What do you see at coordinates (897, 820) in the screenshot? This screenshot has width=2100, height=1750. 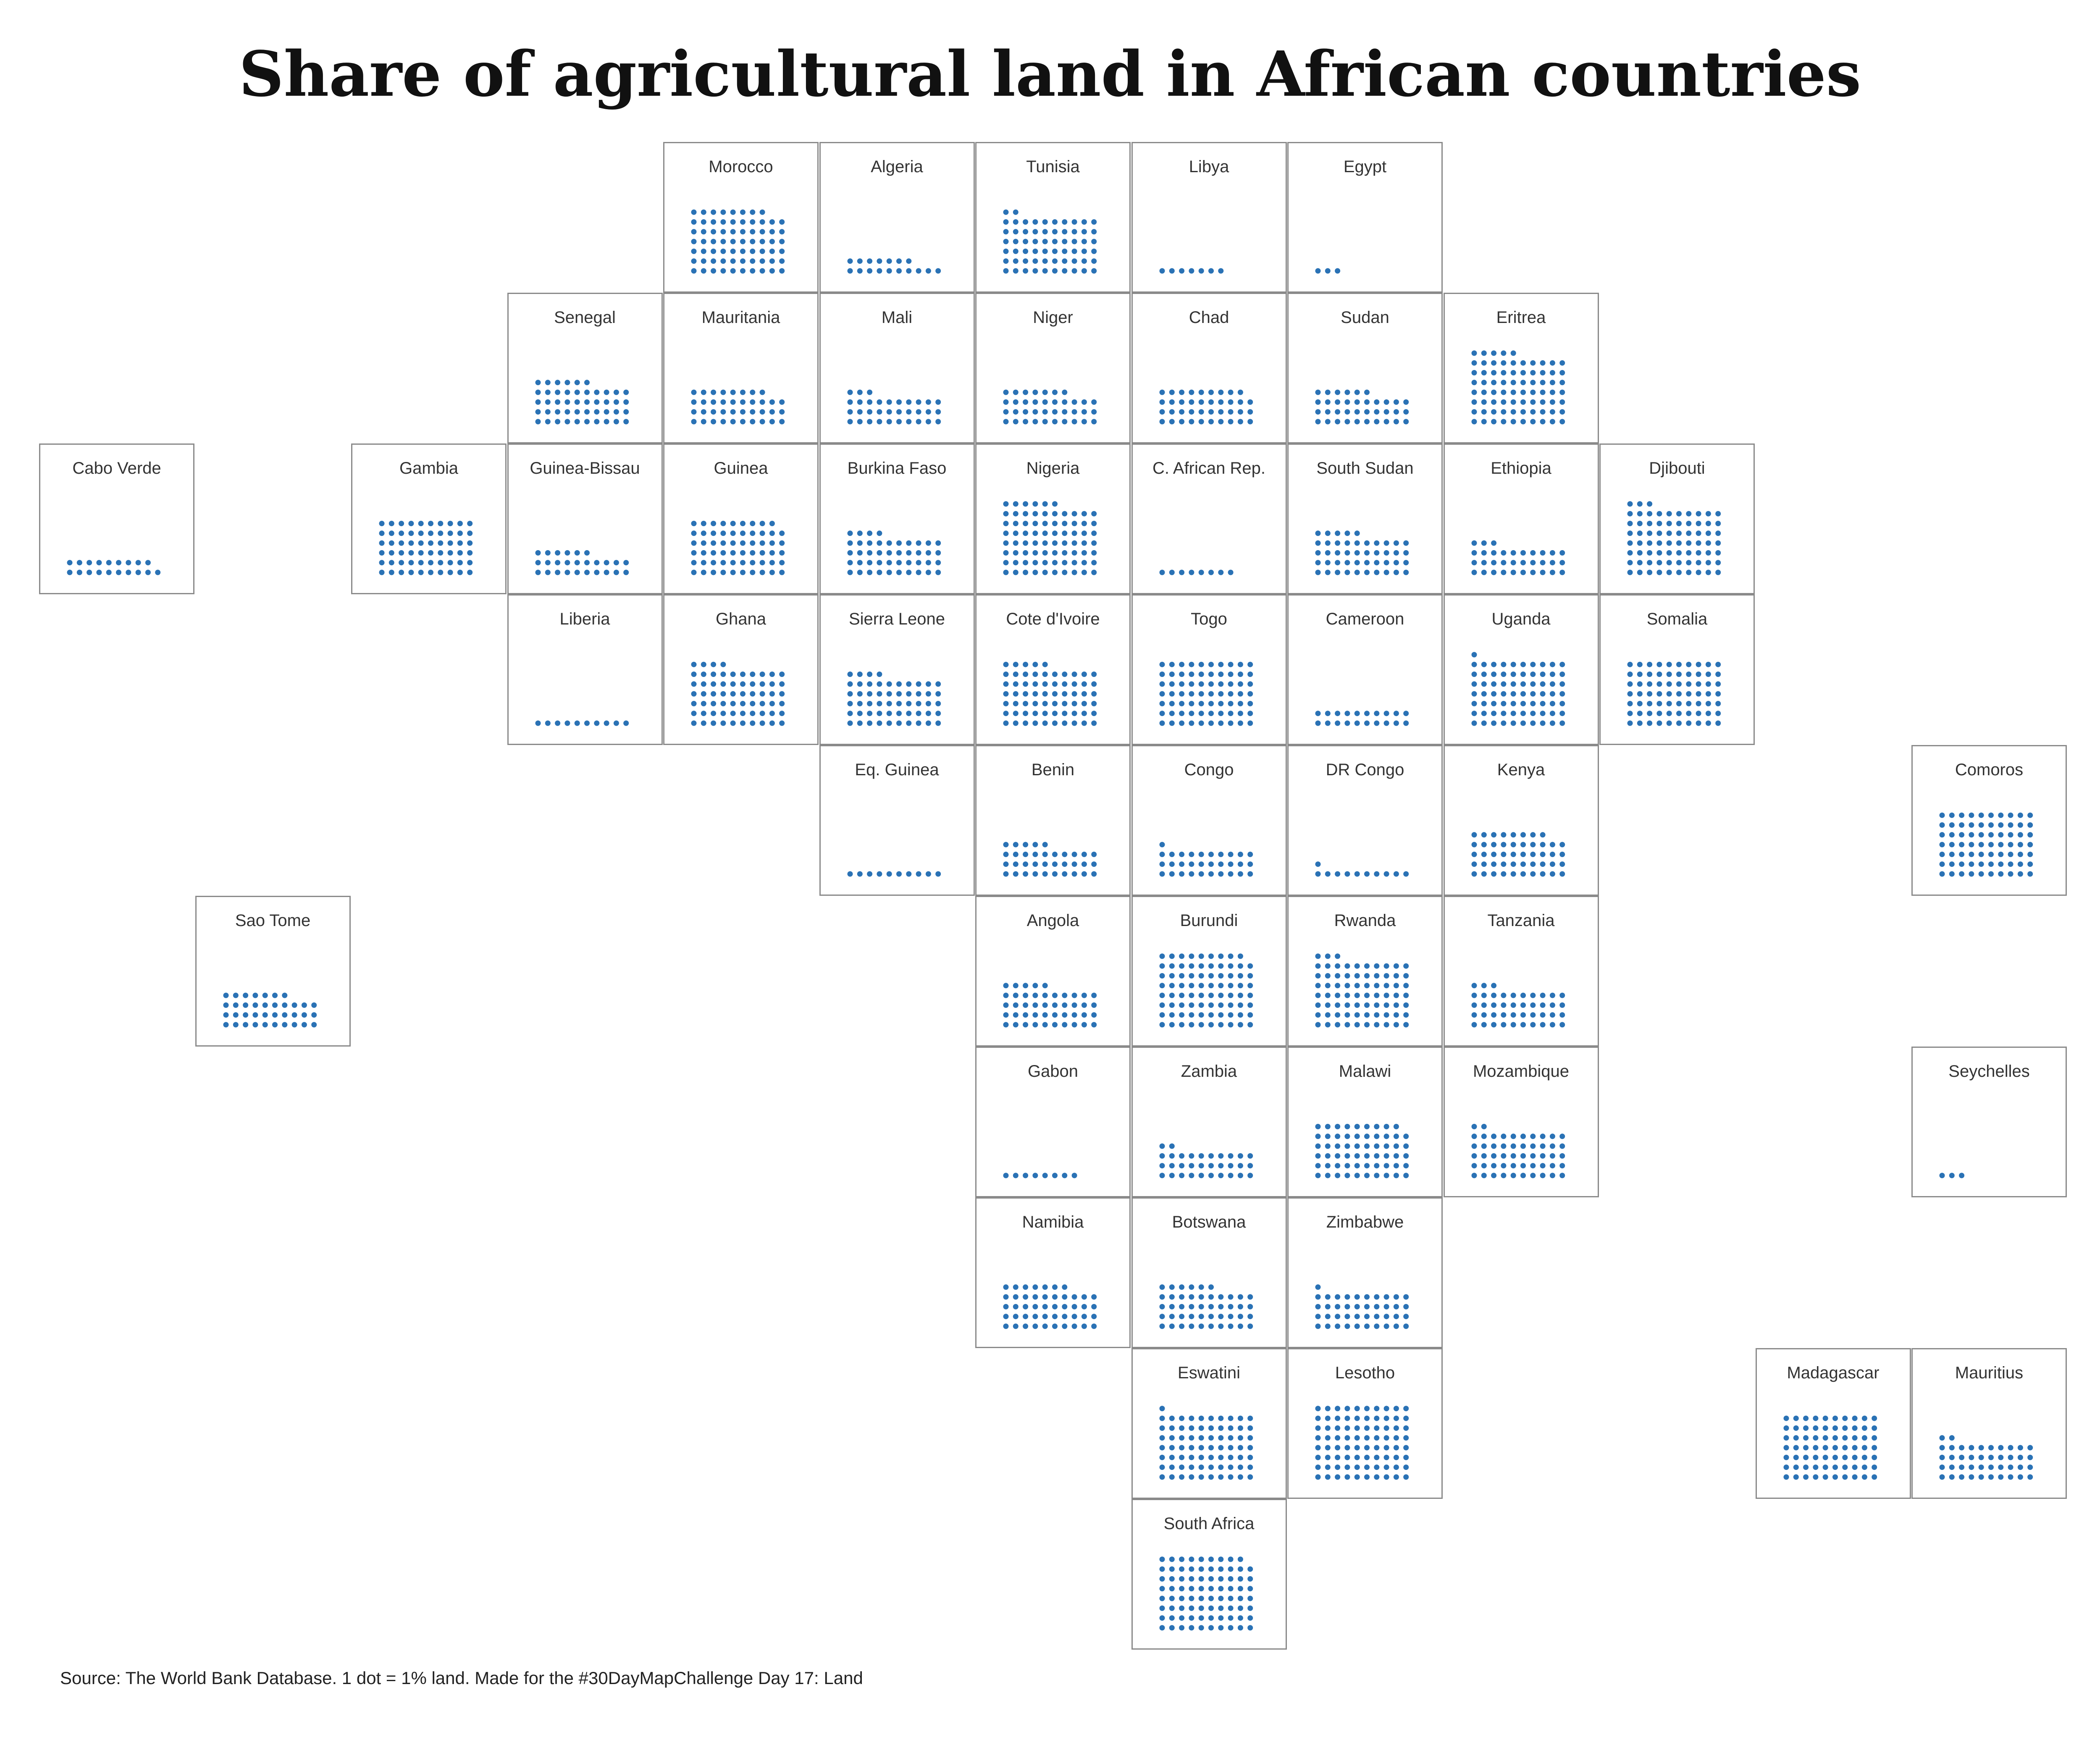 I see `country-tile: Eq. Guinea` at bounding box center [897, 820].